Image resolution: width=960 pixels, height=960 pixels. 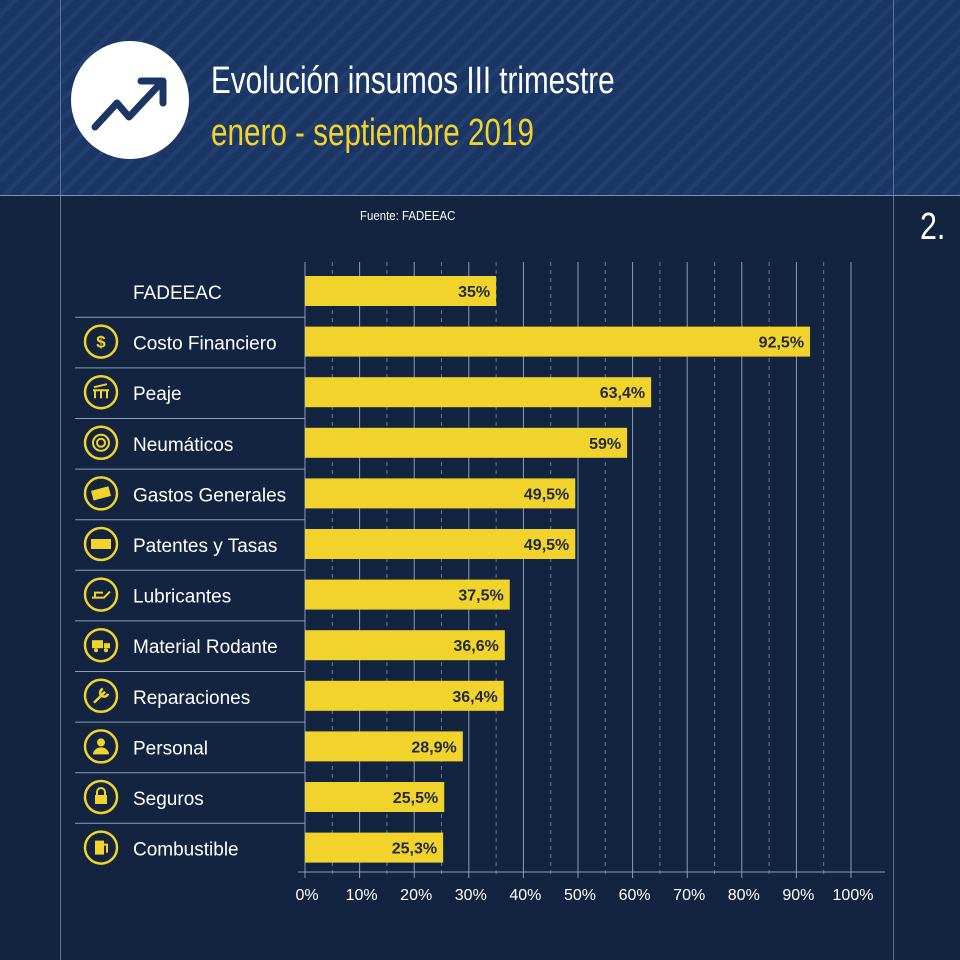 What do you see at coordinates (798, 895) in the screenshot?
I see `x-tick-label: 90%` at bounding box center [798, 895].